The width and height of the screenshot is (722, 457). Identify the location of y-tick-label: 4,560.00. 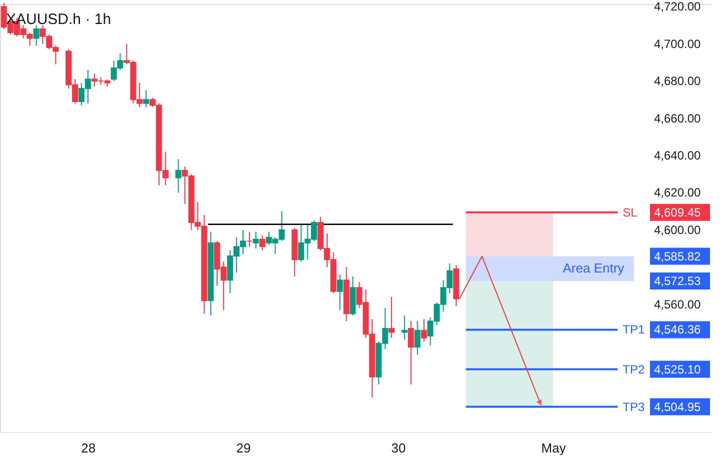
(678, 304).